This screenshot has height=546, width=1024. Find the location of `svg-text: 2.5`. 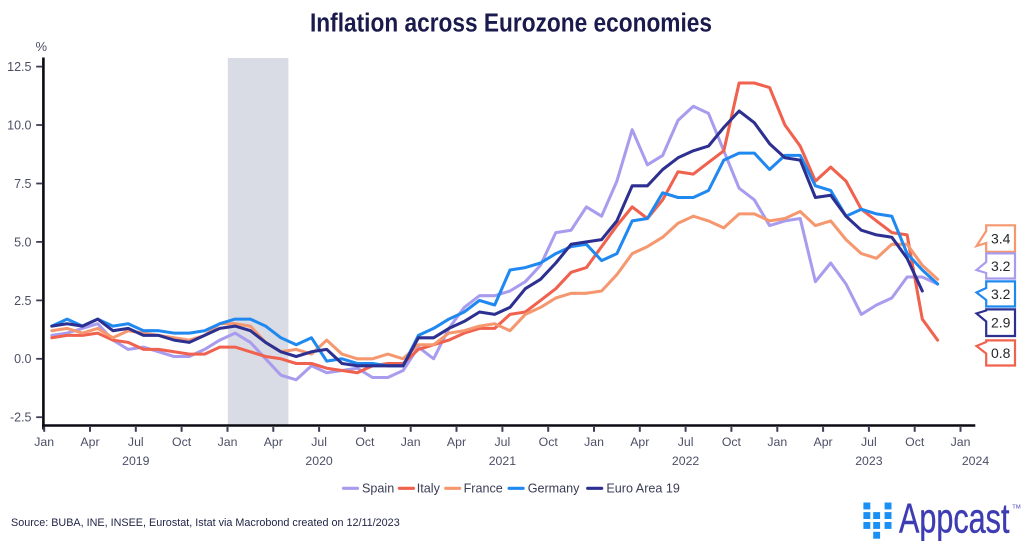

svg-text: 2.5 is located at coordinates (22, 301).